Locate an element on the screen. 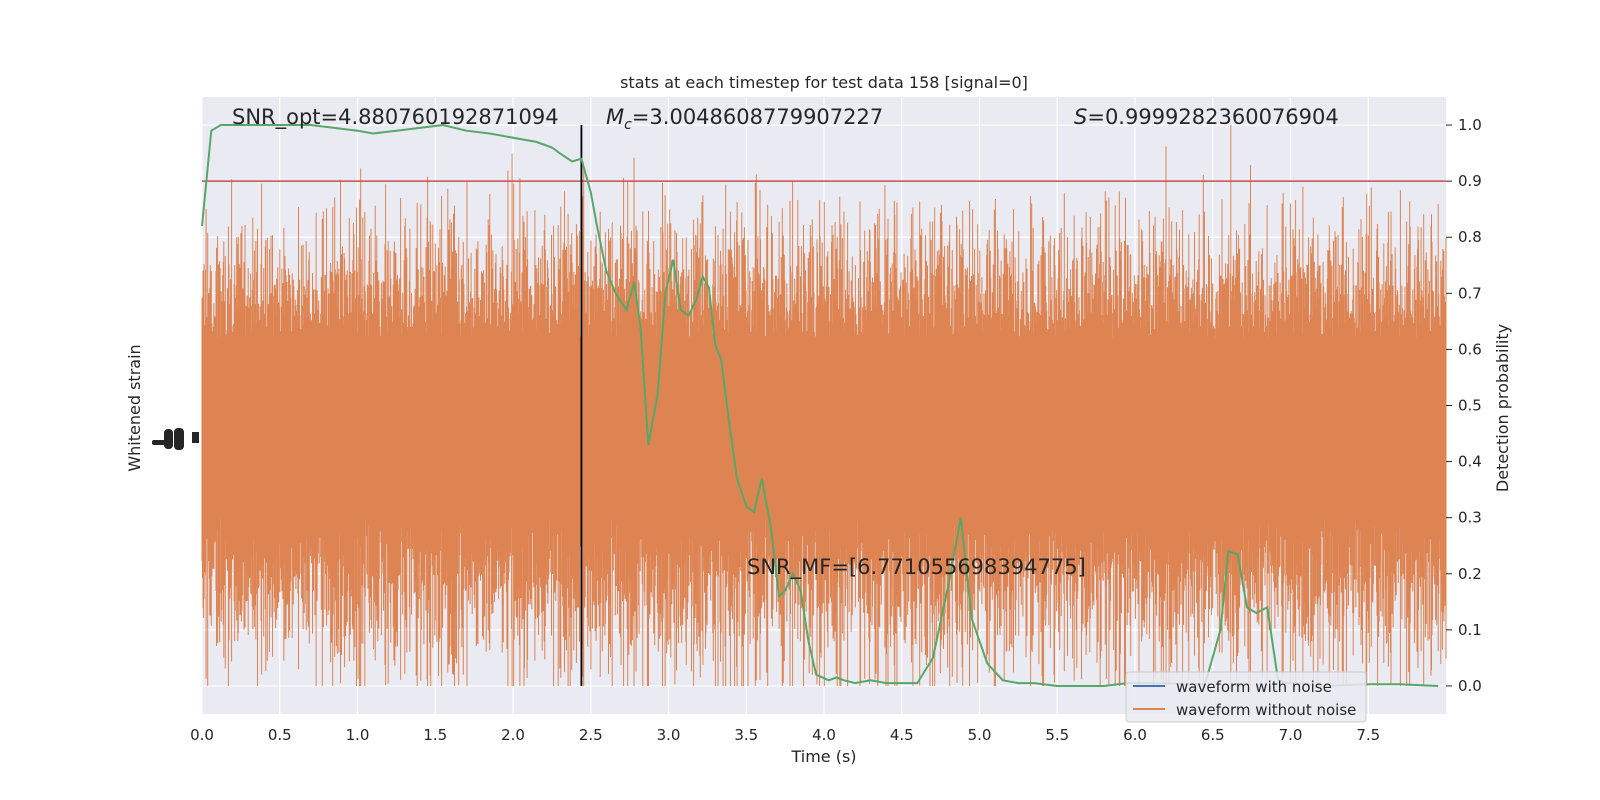 This screenshot has height=800, width=1600. left-axis-tick-blobs is located at coordinates (175, 439).